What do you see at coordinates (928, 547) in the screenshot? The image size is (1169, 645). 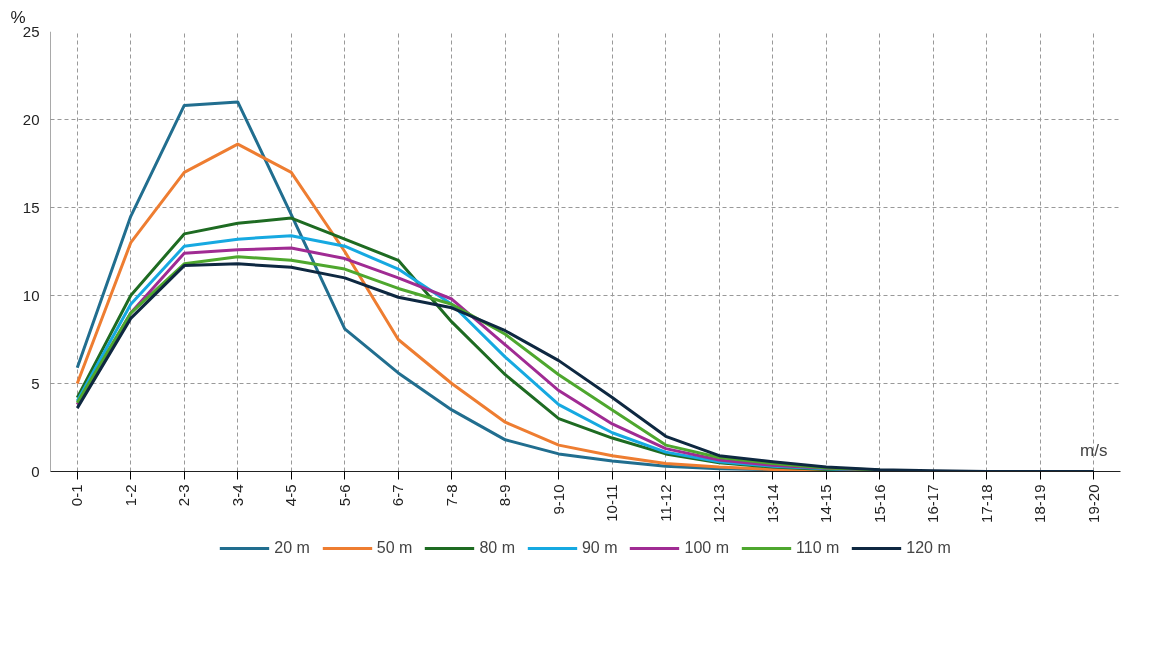 I see `legend-label: 120 m` at bounding box center [928, 547].